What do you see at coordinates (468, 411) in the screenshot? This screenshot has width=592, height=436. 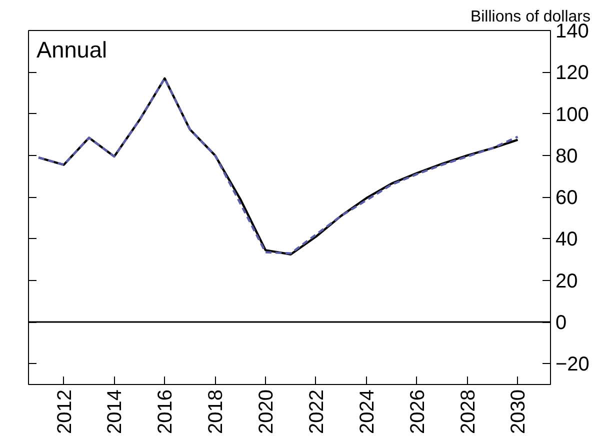 I see `x-tick-label: 2028` at bounding box center [468, 411].